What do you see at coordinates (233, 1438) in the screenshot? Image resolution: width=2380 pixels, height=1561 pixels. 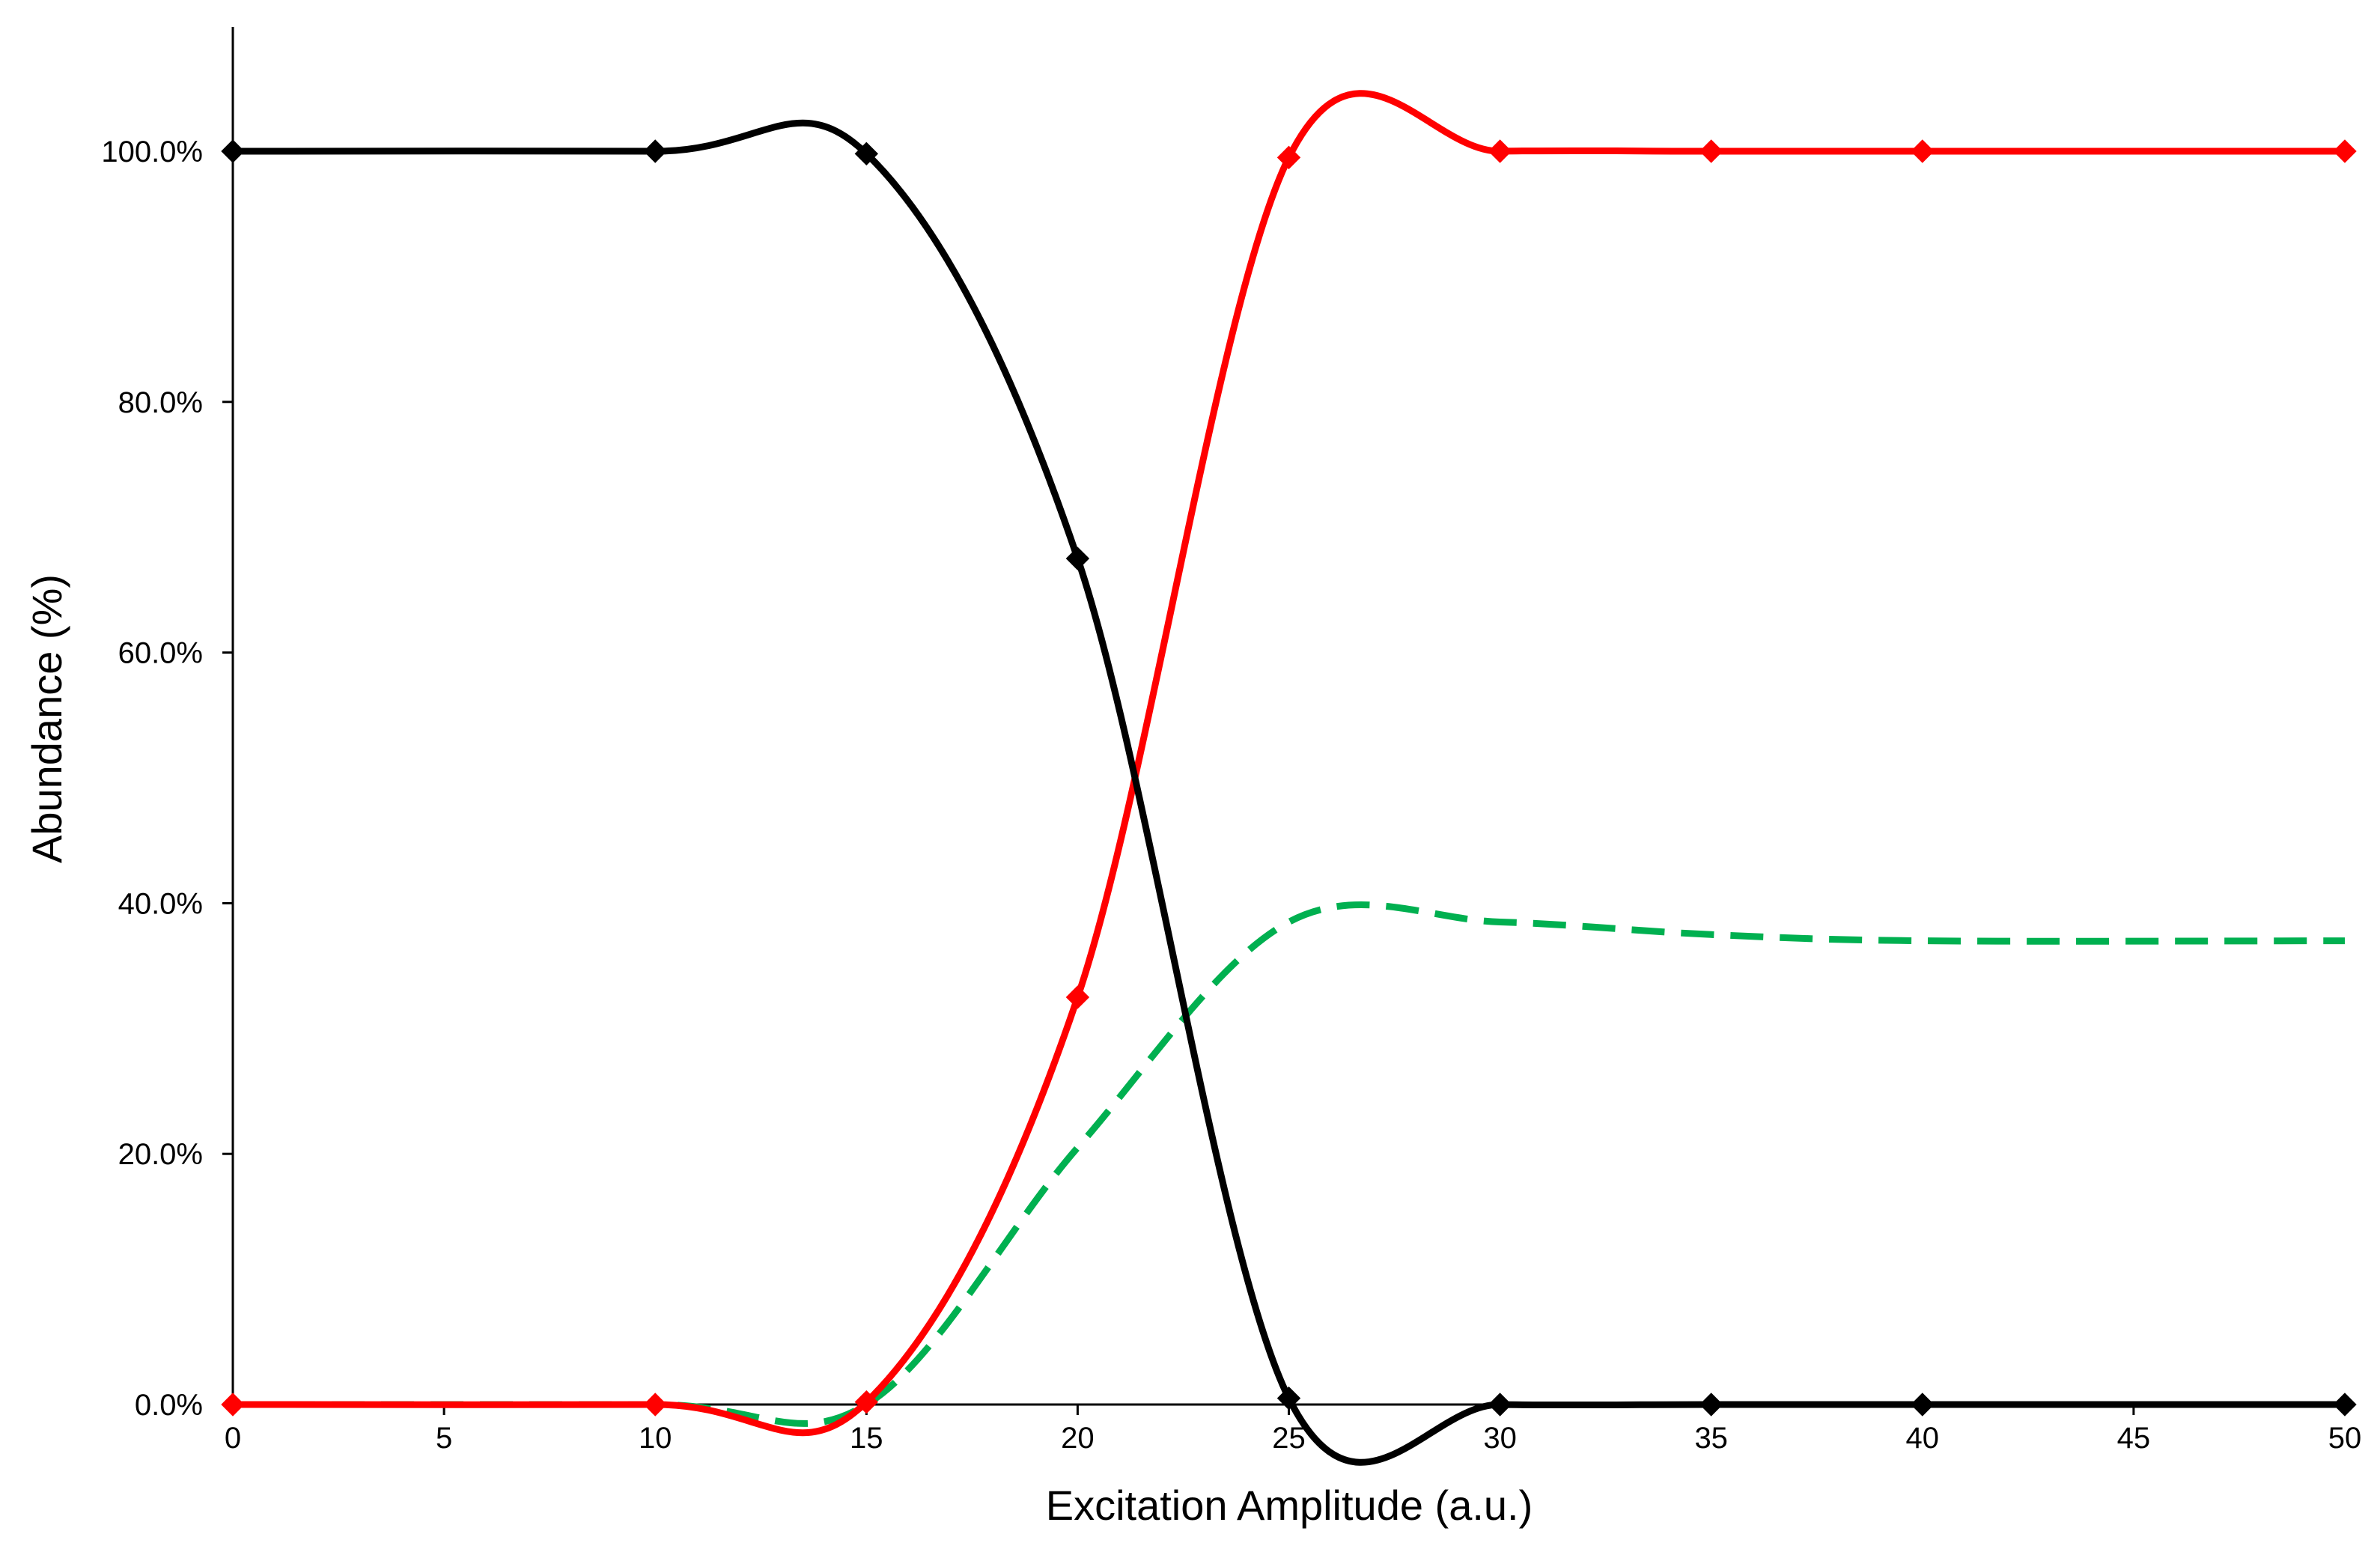 I see `x-tick-label: 0` at bounding box center [233, 1438].